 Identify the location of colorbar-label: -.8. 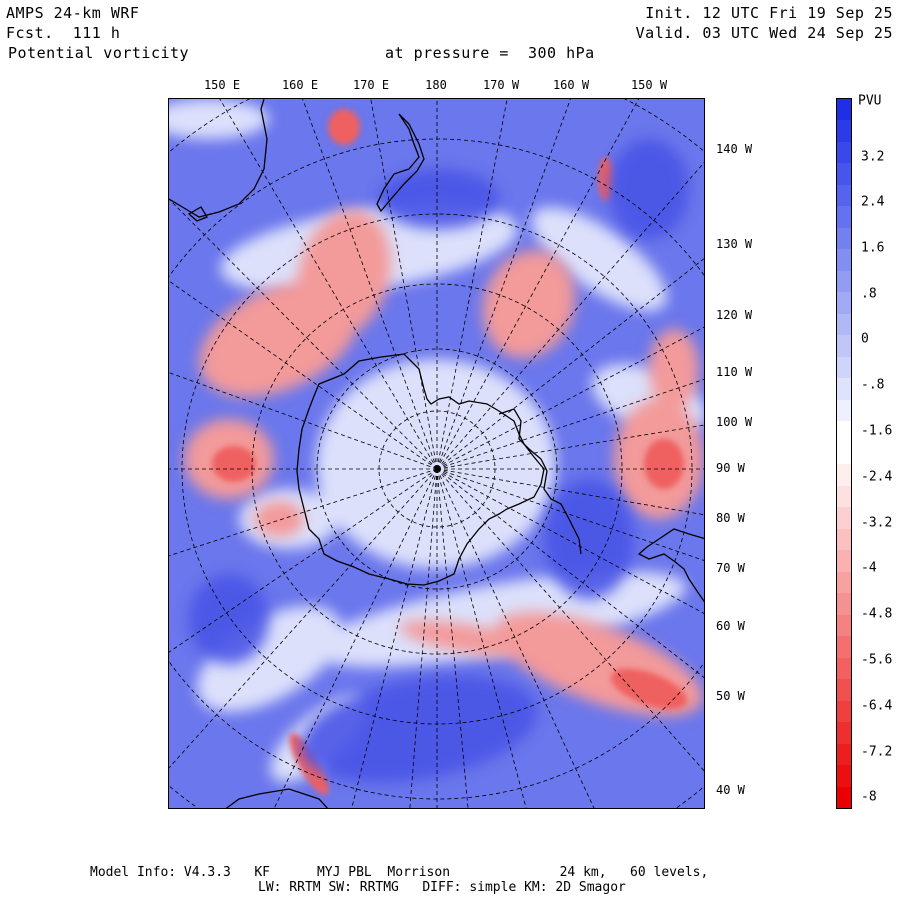
(873, 385).